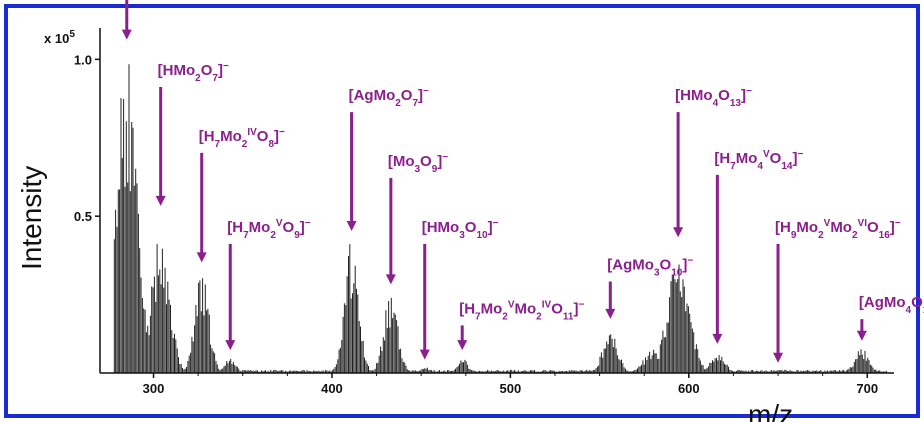  What do you see at coordinates (83, 216) in the screenshot?
I see `y-tick-label: 0.5` at bounding box center [83, 216].